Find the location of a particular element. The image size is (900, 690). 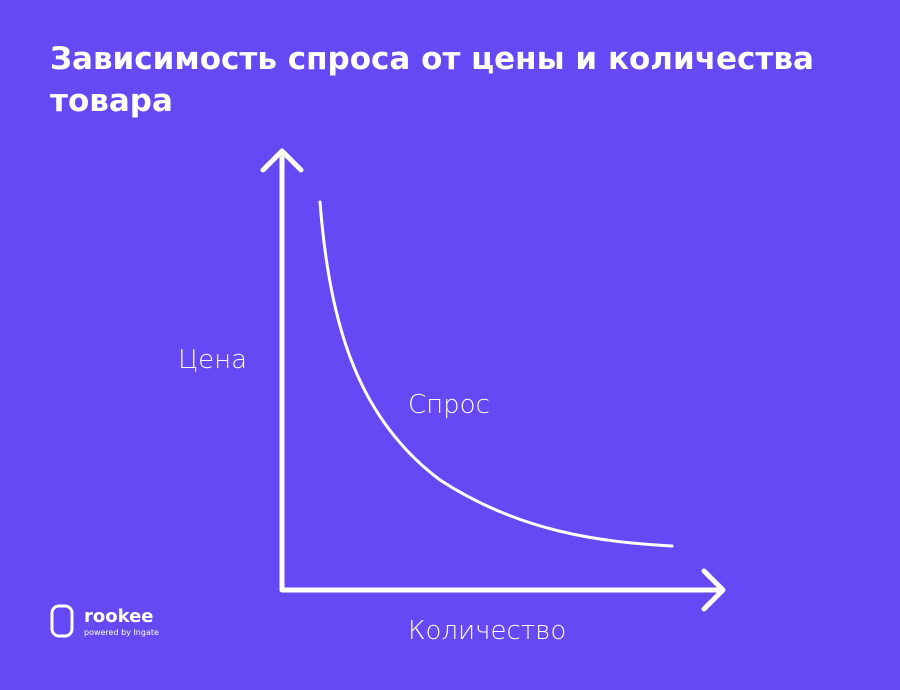

y-axis-arrow is located at coordinates (282, 160).